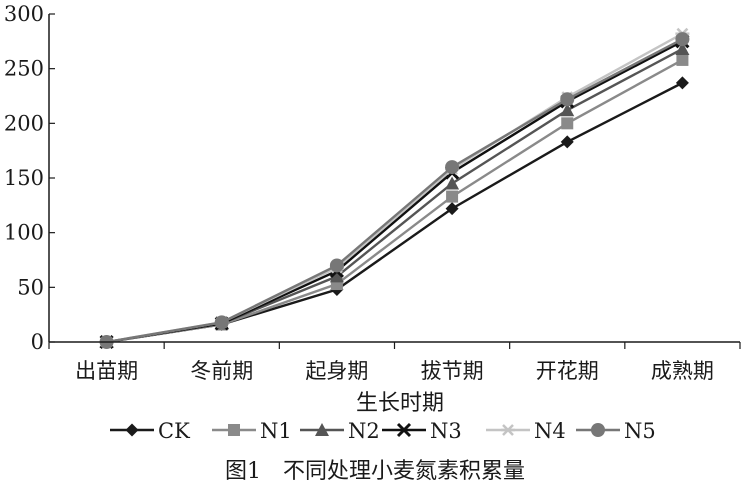 The height and width of the screenshot is (500, 750). Describe the element at coordinates (394, 362) in the screenshot. I see `x-axis: 出苗期 冬前期 起身期 拔节期 开花期 成熟期` at that location.